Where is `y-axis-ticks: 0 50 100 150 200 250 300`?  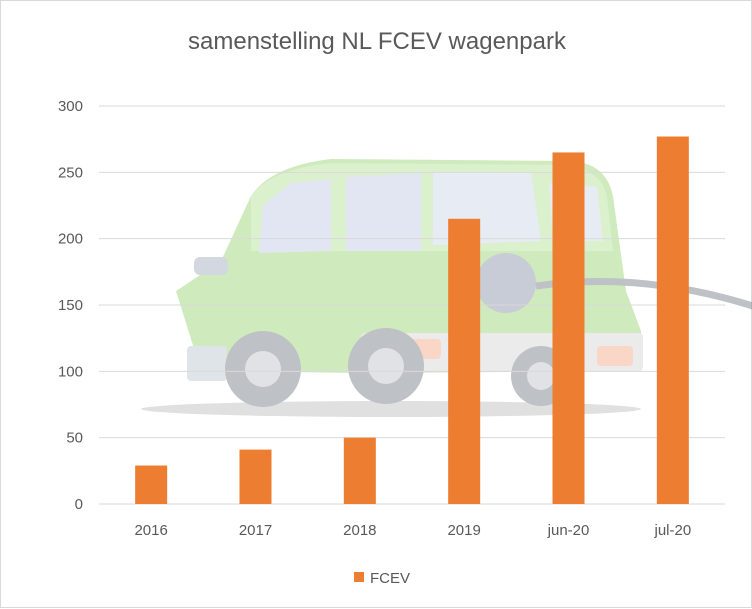
y-axis-ticks: 0 50 100 150 200 250 300 is located at coordinates (70, 305).